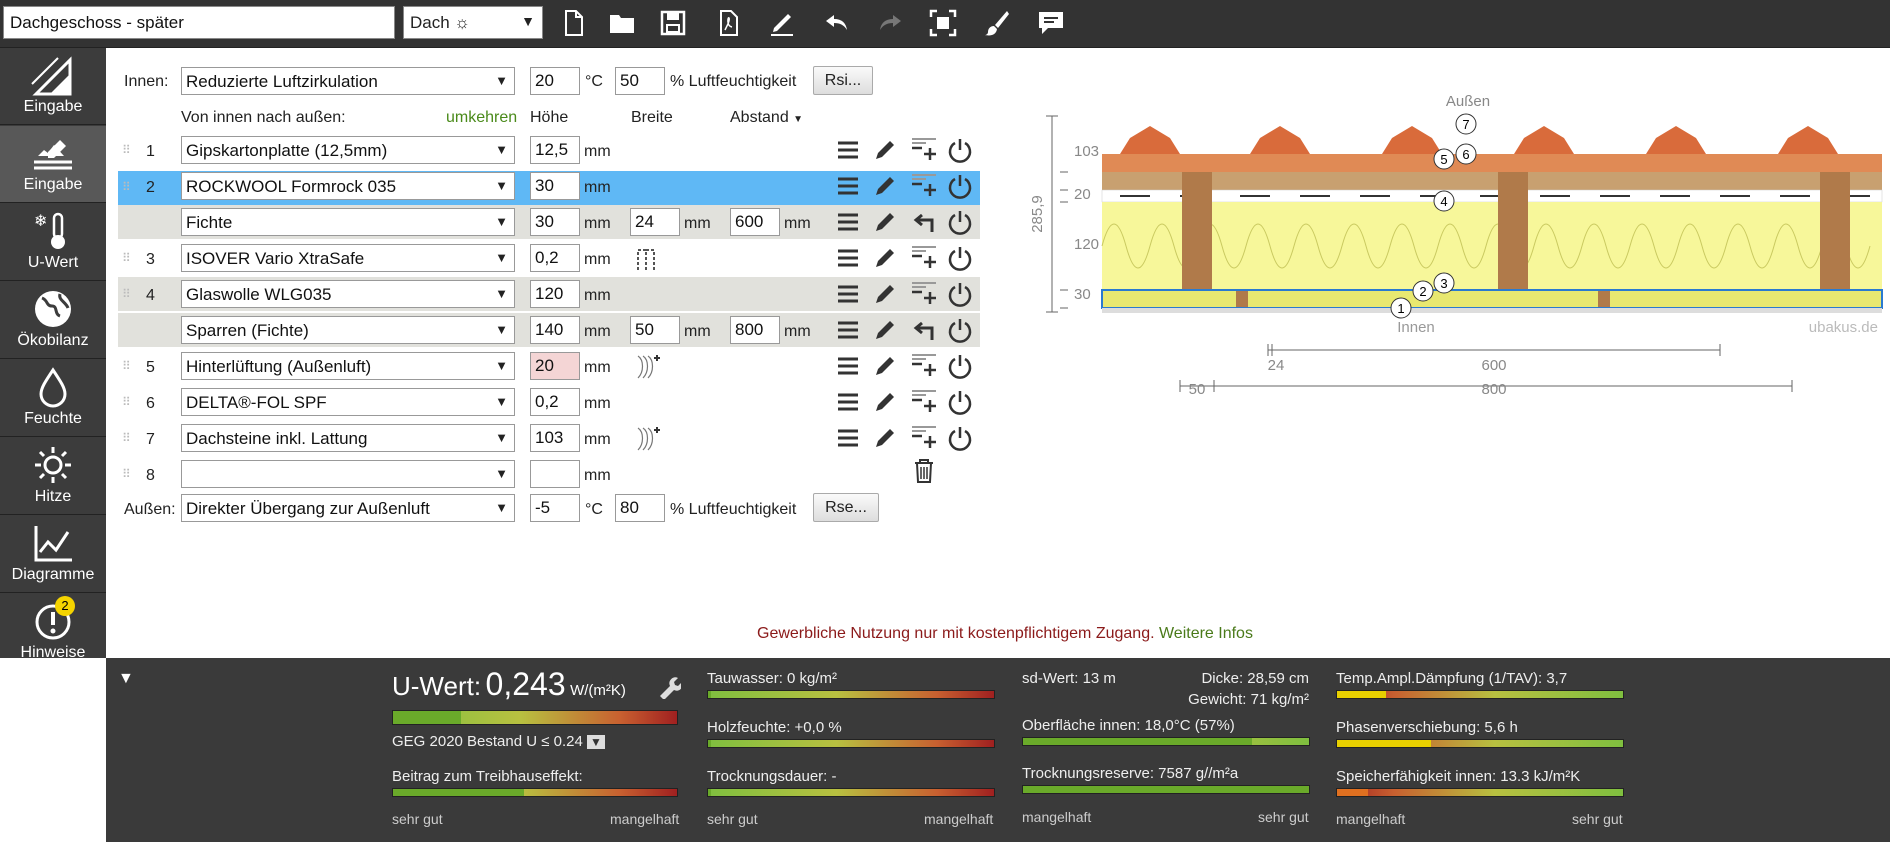 The width and height of the screenshot is (1890, 842). I want to click on collapse-triangle-icon: ▼, so click(126, 678).